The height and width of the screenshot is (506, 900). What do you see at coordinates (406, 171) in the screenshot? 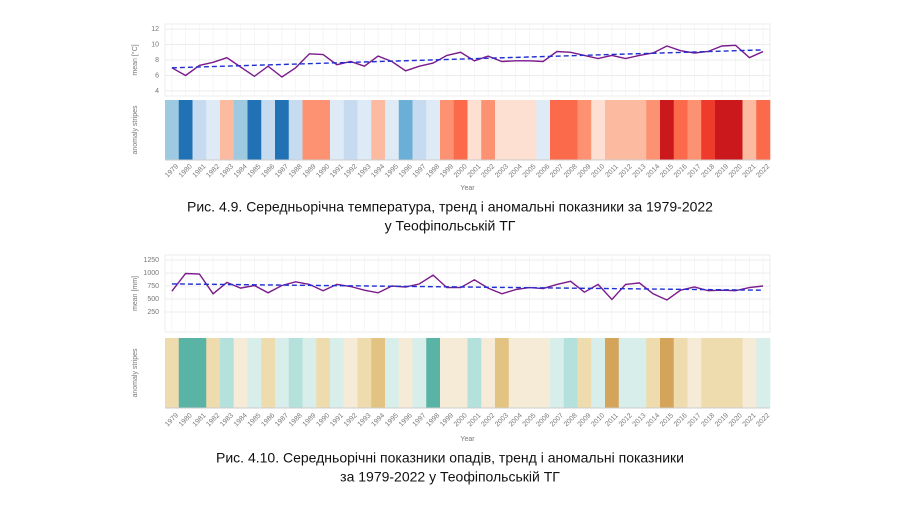
I see `x-tick-label: 1996` at bounding box center [406, 171].